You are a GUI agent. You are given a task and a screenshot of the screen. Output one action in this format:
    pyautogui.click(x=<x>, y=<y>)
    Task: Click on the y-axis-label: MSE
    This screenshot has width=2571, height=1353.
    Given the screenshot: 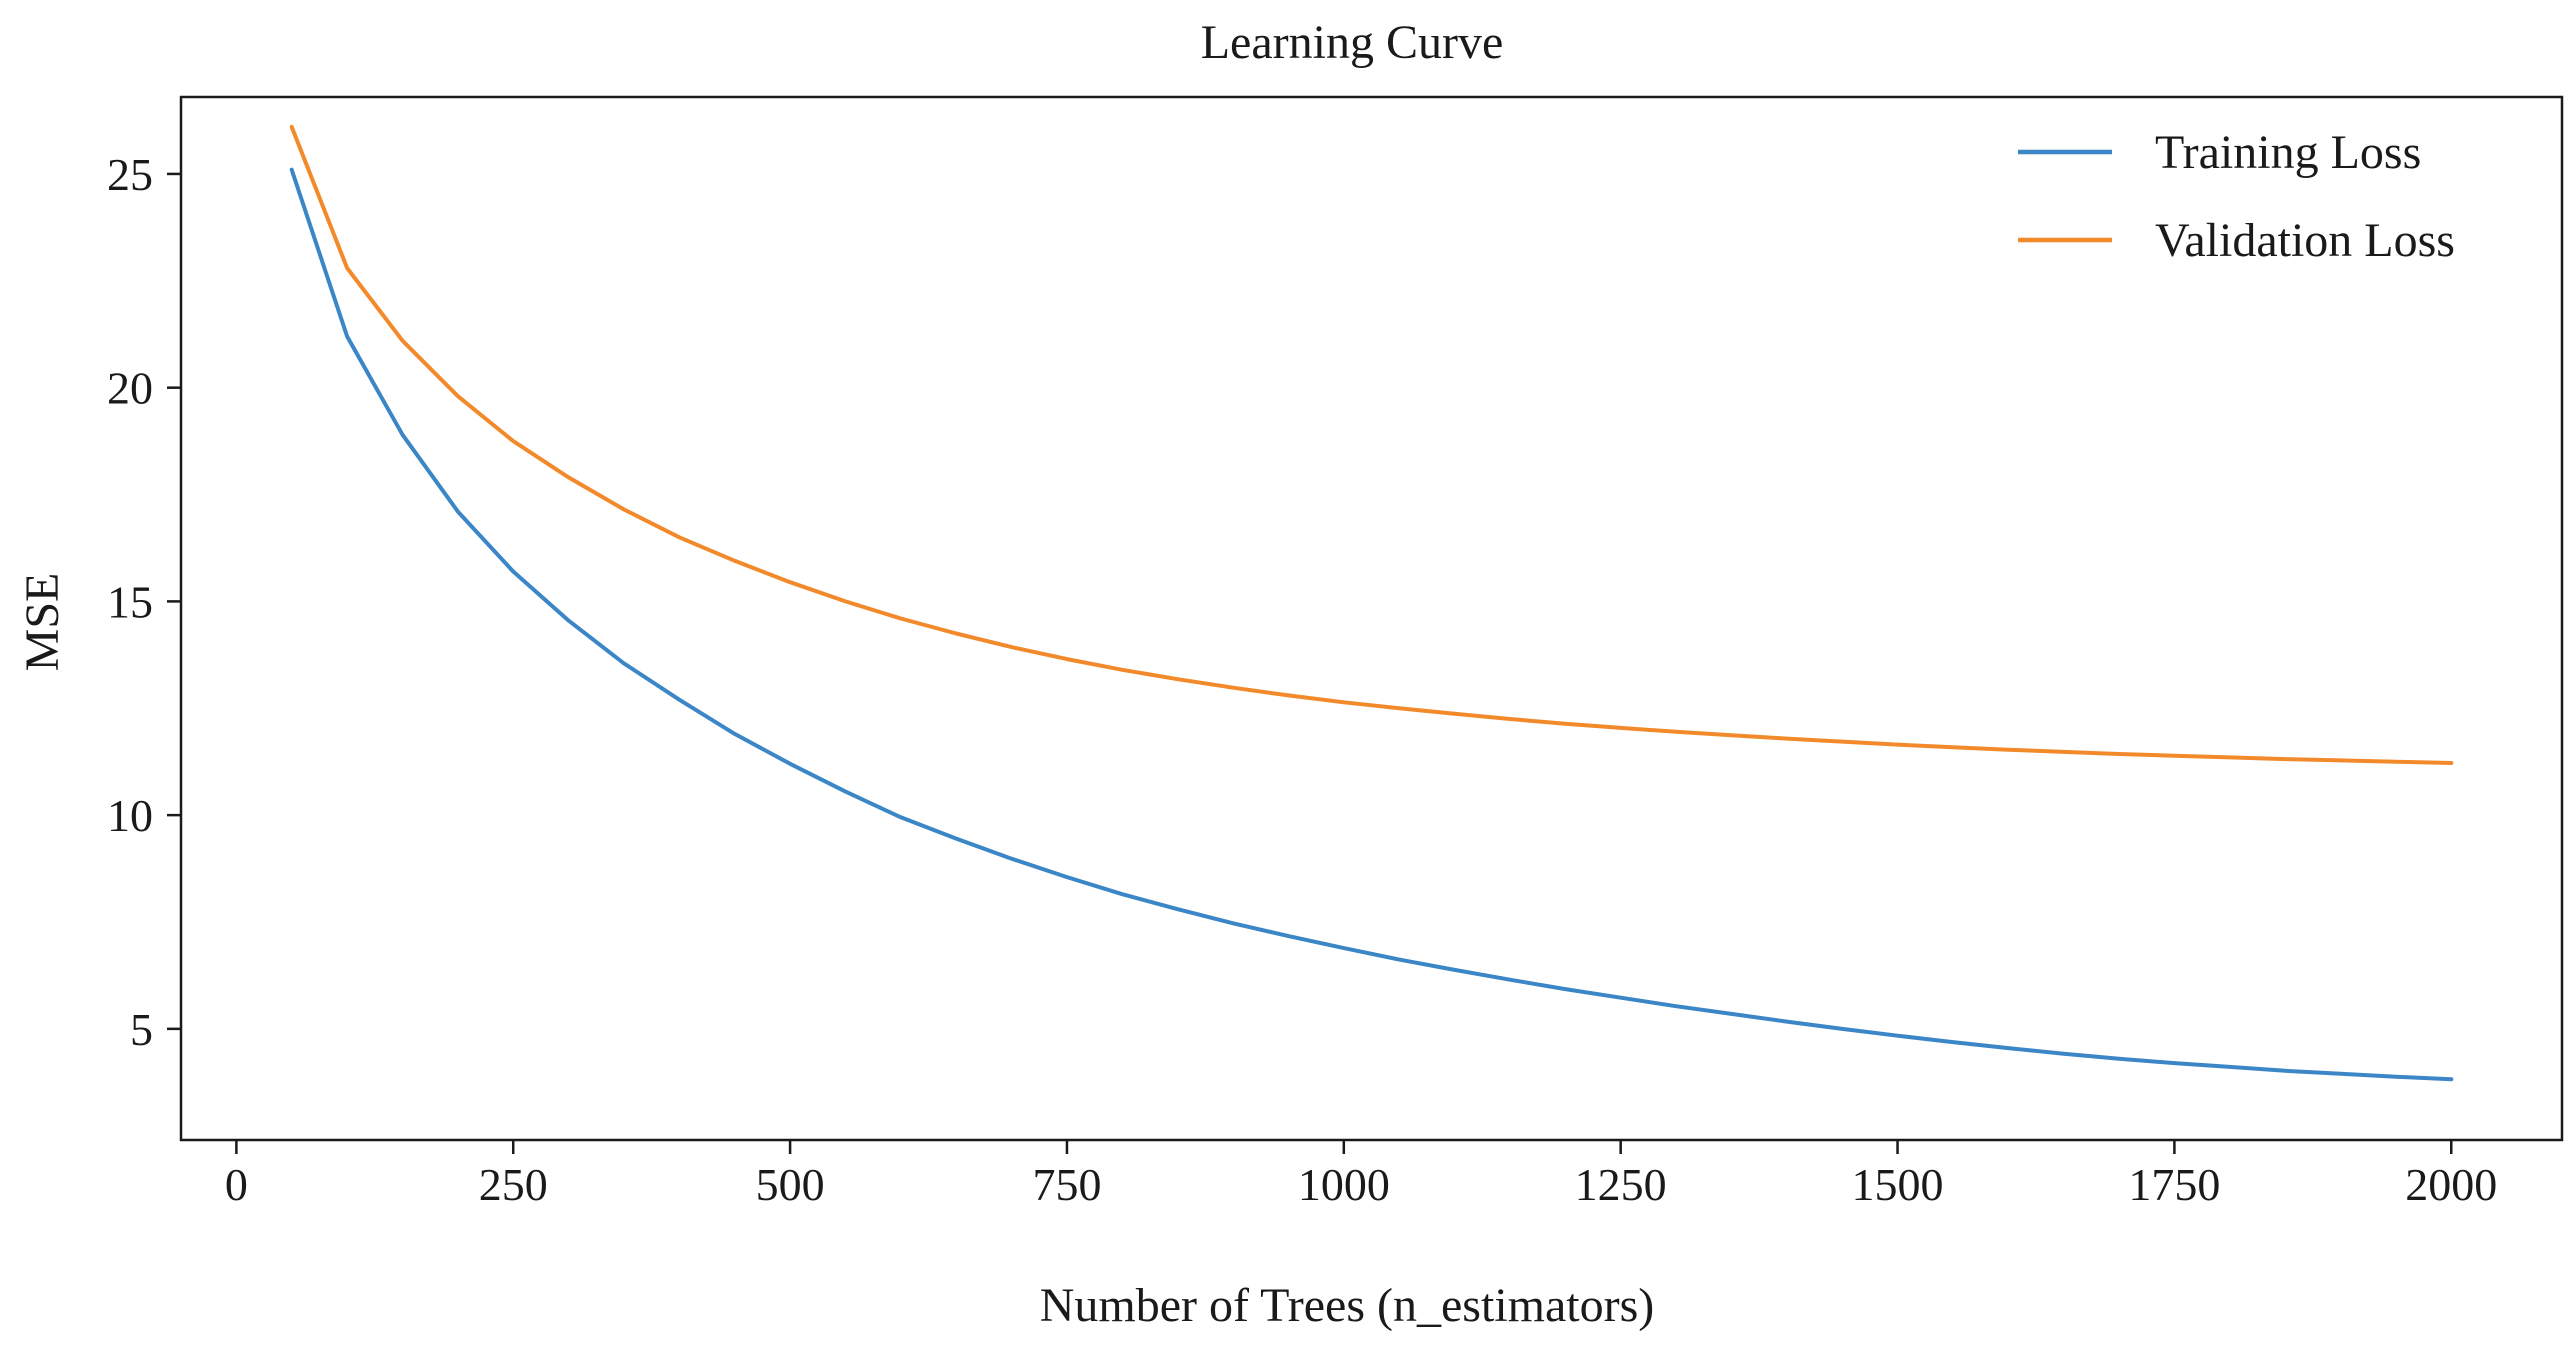 What is the action you would take?
    pyautogui.click(x=42, y=622)
    